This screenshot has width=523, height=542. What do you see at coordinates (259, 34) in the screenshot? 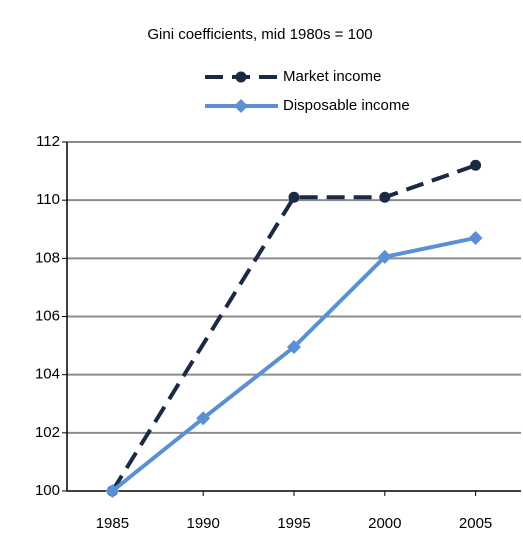
I see `chart-title: Gini coefficients, mid 1980s = 100` at bounding box center [259, 34].